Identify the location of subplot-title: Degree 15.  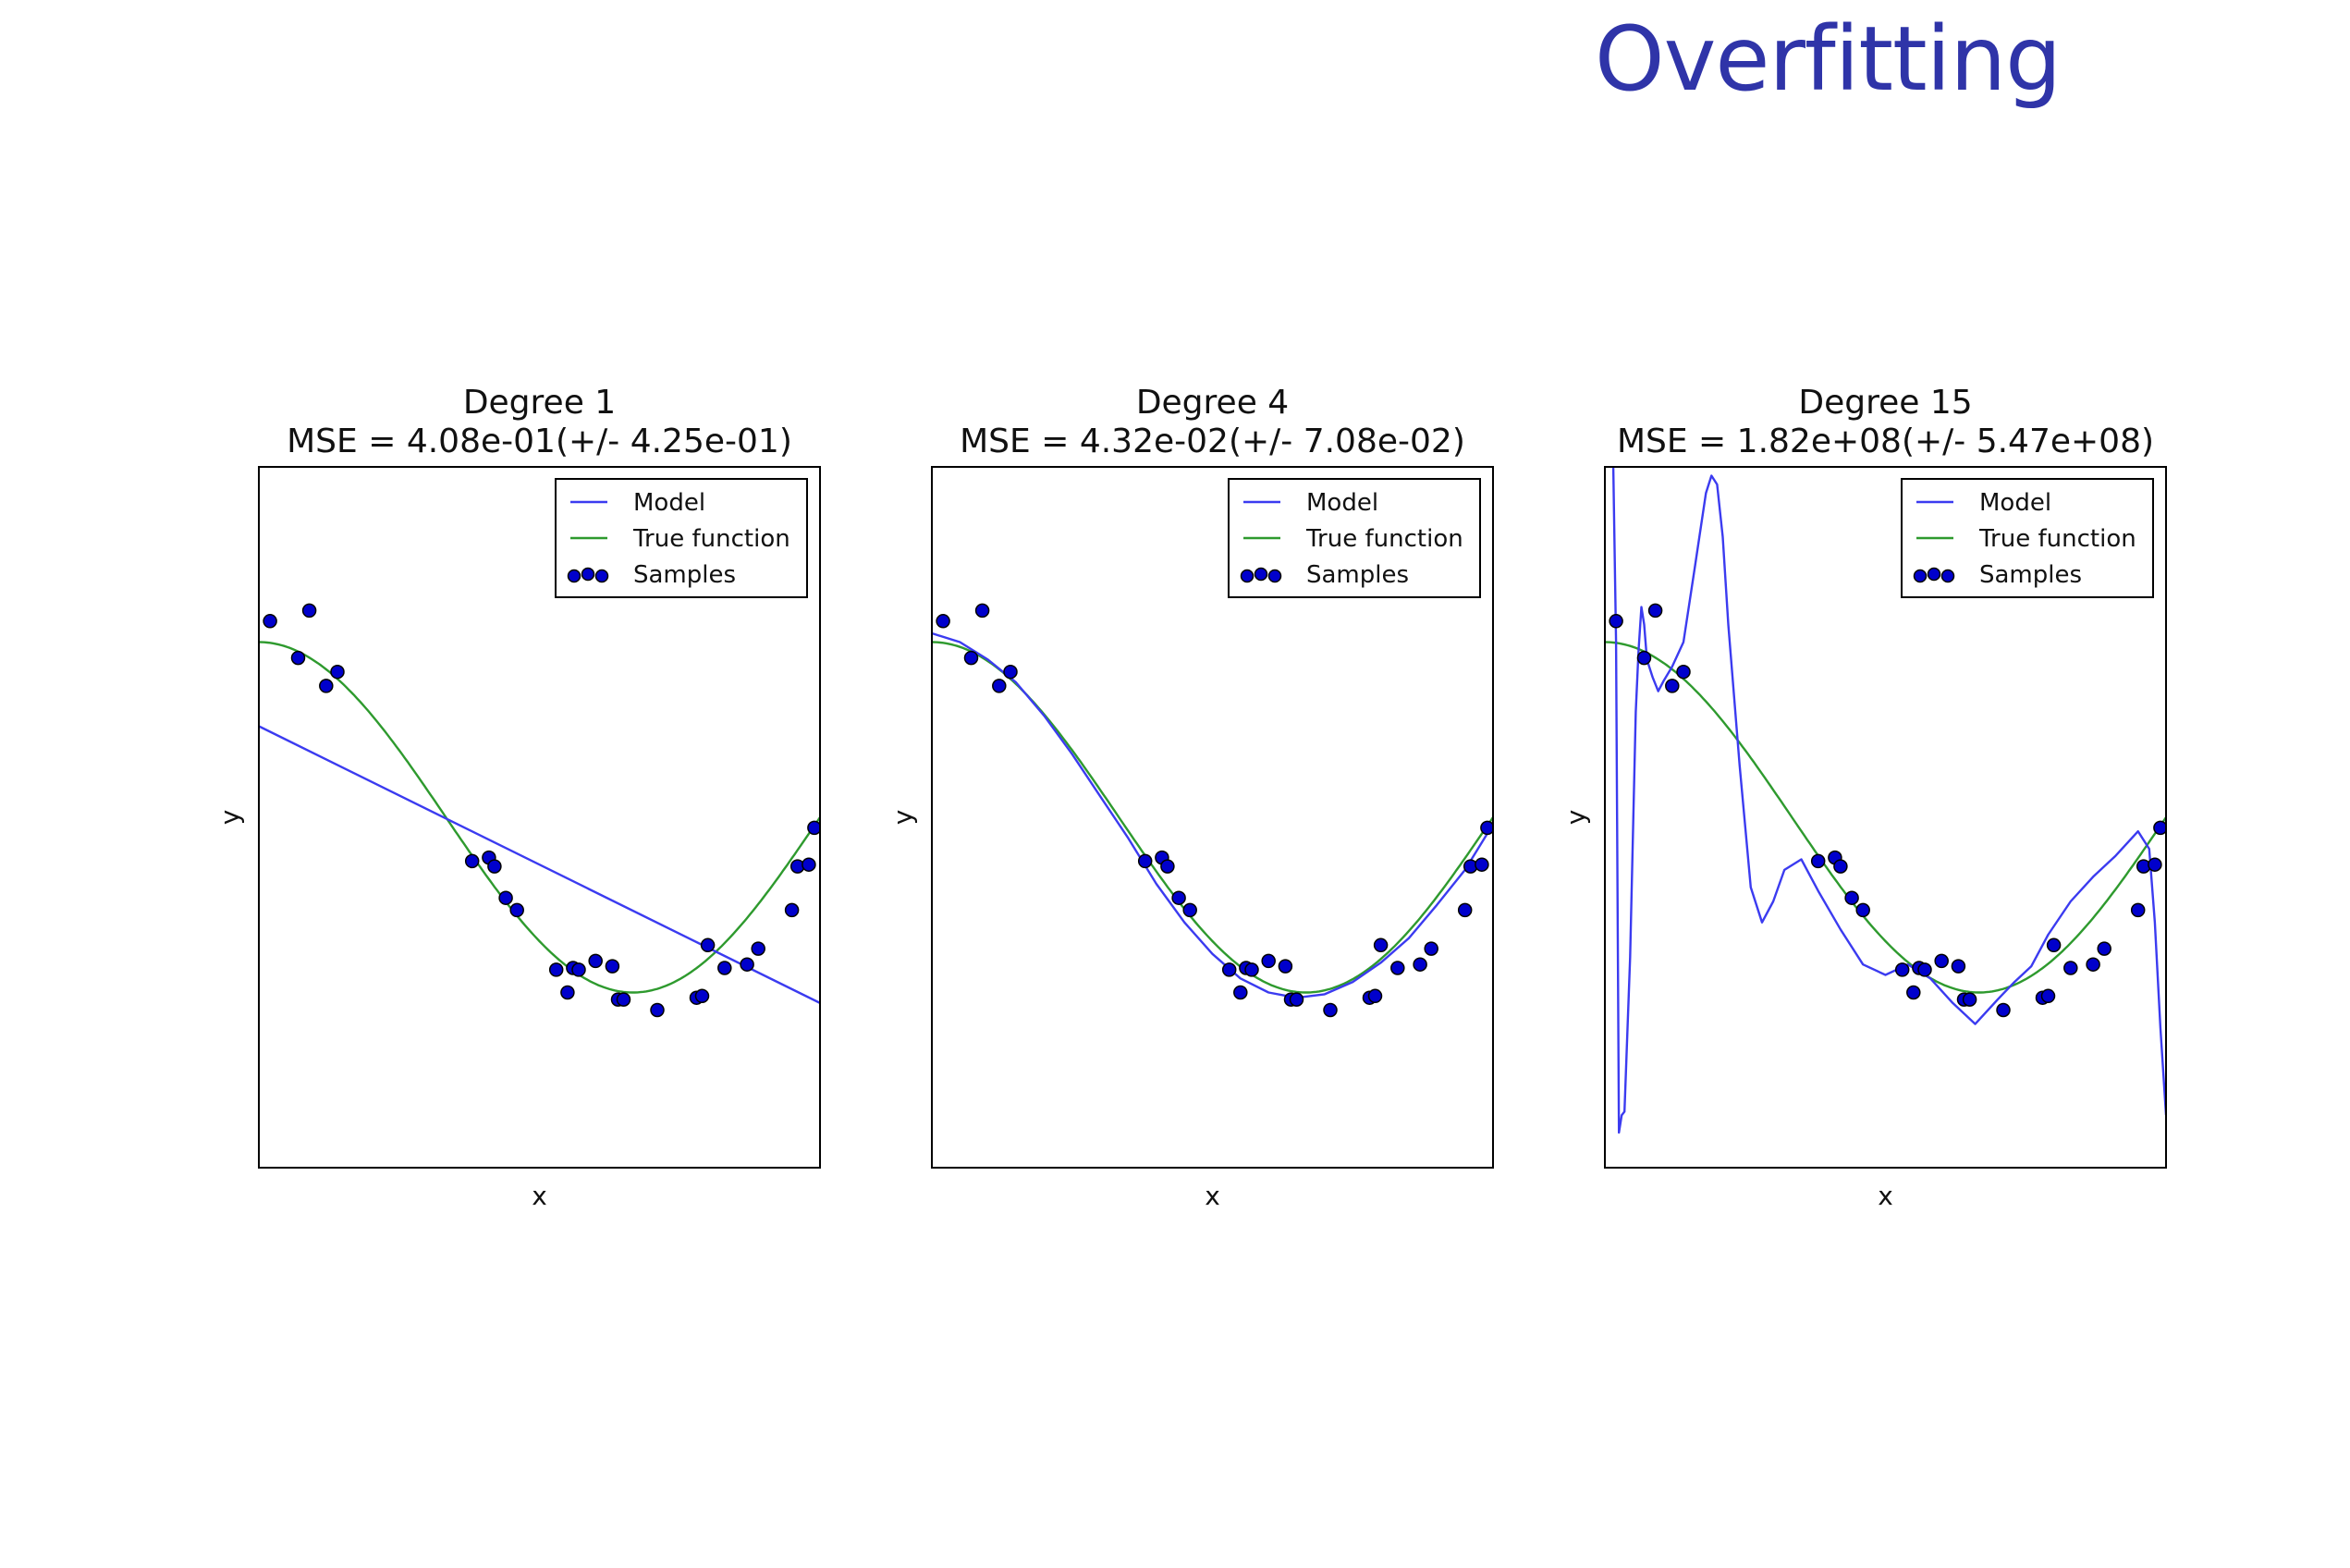
(1885, 403).